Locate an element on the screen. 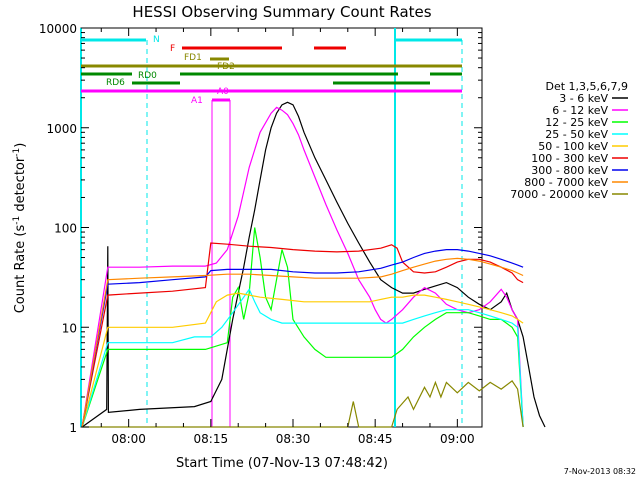 This screenshot has height=480, width=640. x-tick-label: 08:15 is located at coordinates (211, 439).